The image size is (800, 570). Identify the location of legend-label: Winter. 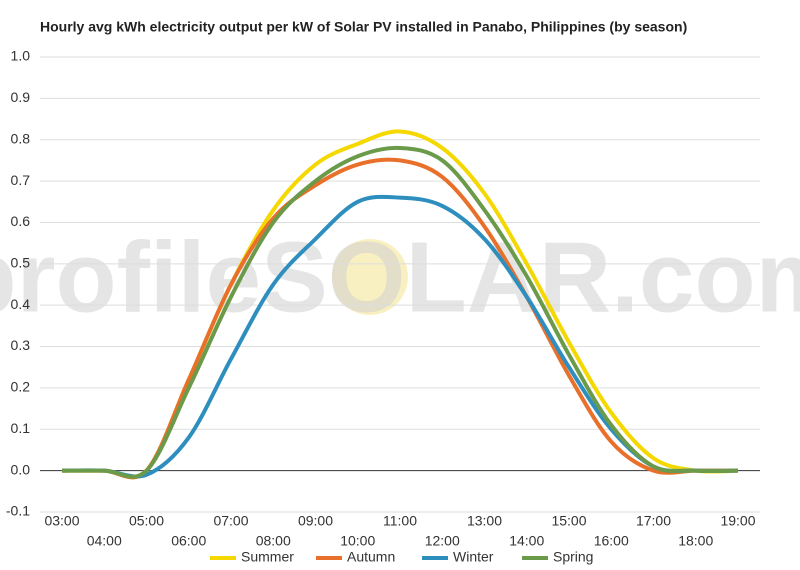
(473, 557).